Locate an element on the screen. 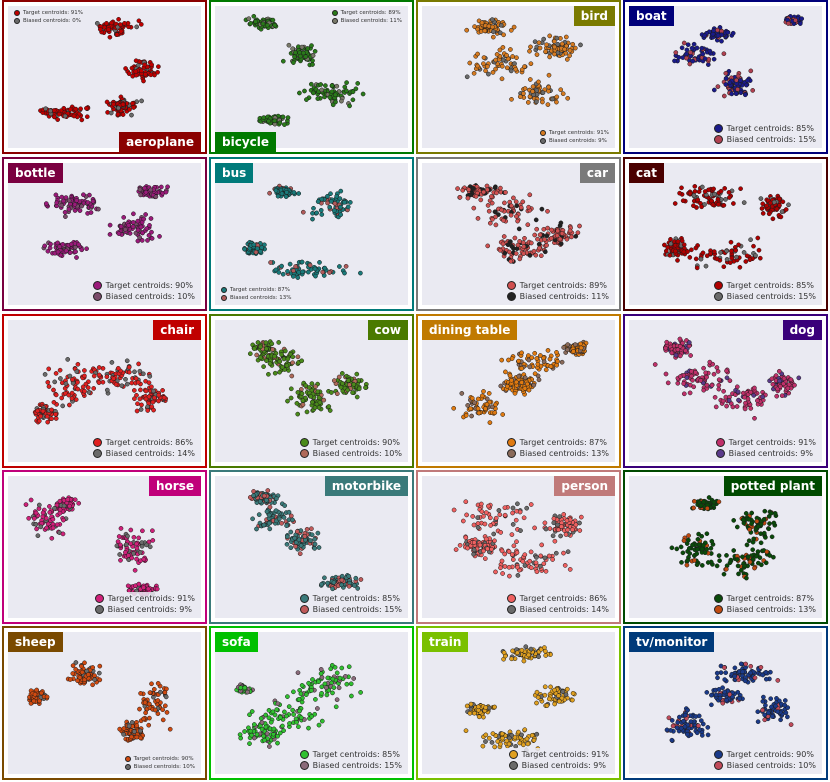 This screenshot has height=782, width=830. legend-text: Target centroids: 87% is located at coordinates (260, 290).